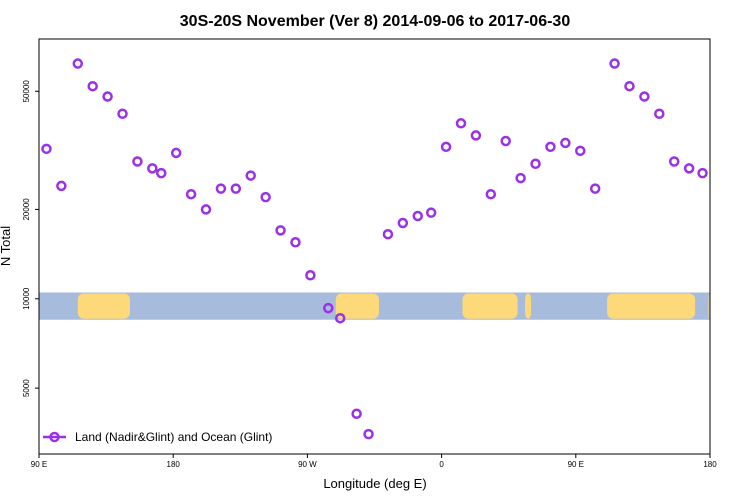 Image resolution: width=750 pixels, height=500 pixels. I want to click on legend-label: Land (Nadir&Glint) and Ocean (Glint), so click(173, 437).